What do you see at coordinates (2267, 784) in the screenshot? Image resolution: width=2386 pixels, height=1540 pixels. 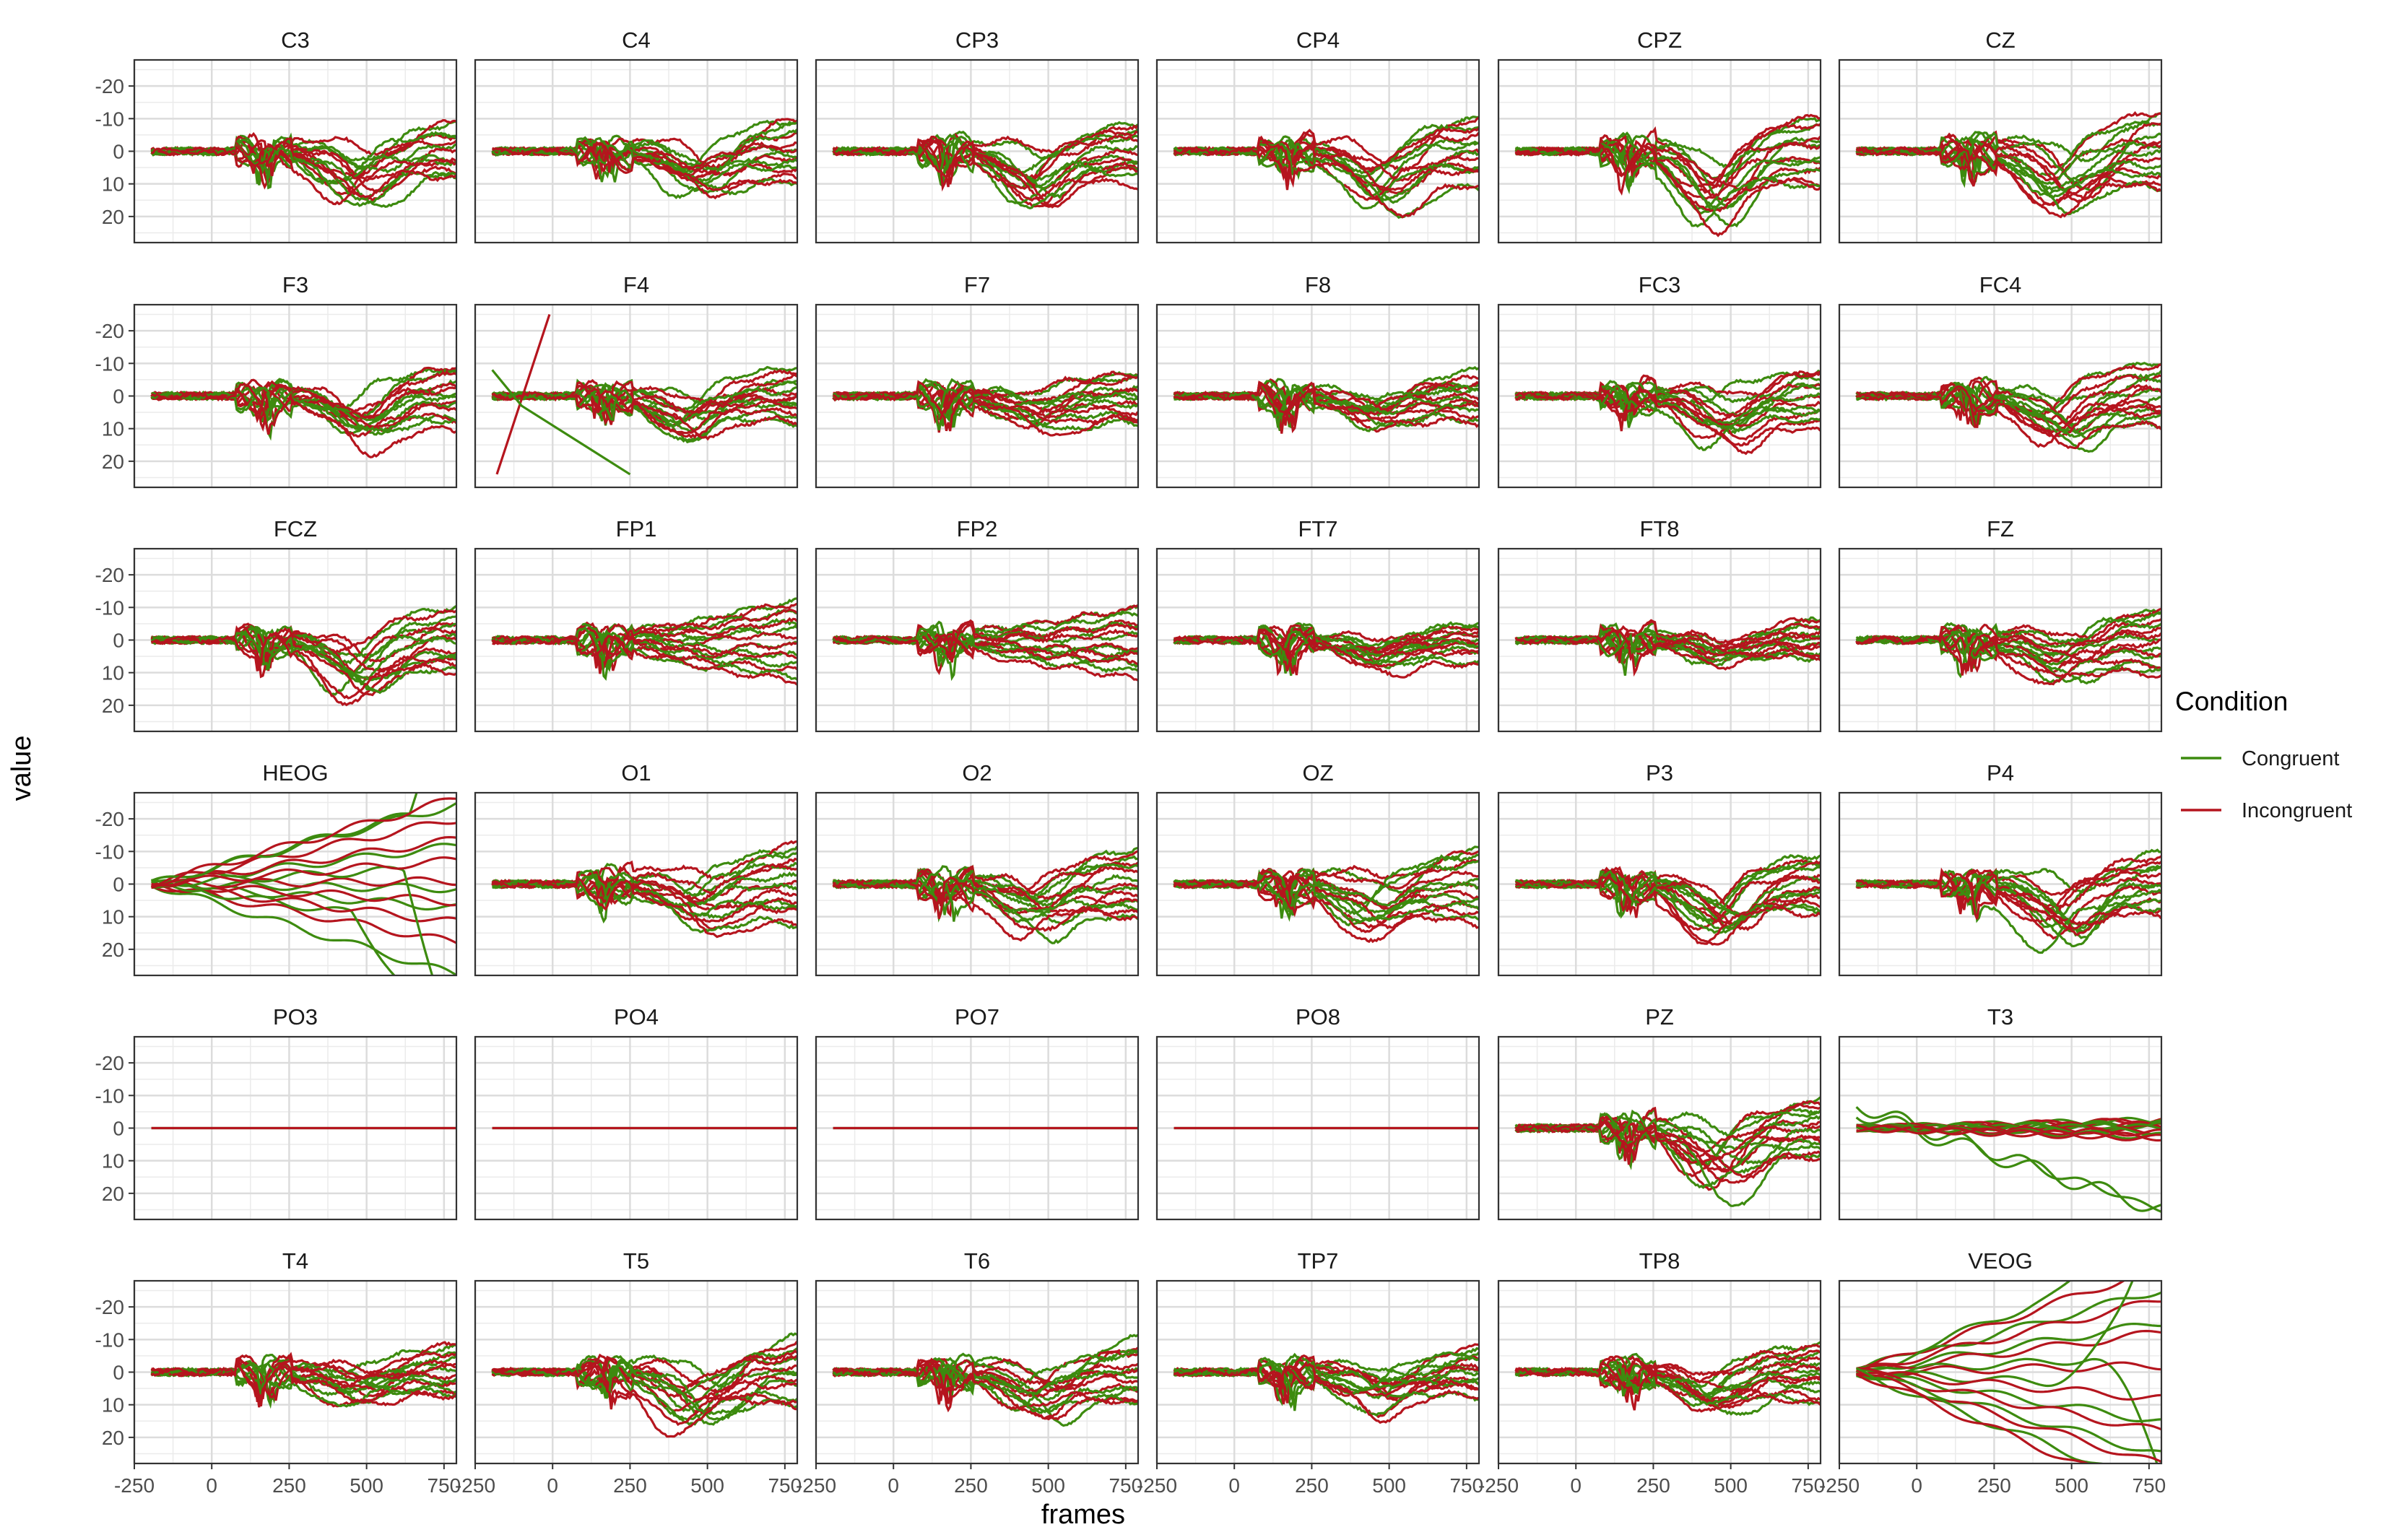 I see `legend-entries: Congruent Incongruent` at bounding box center [2267, 784].